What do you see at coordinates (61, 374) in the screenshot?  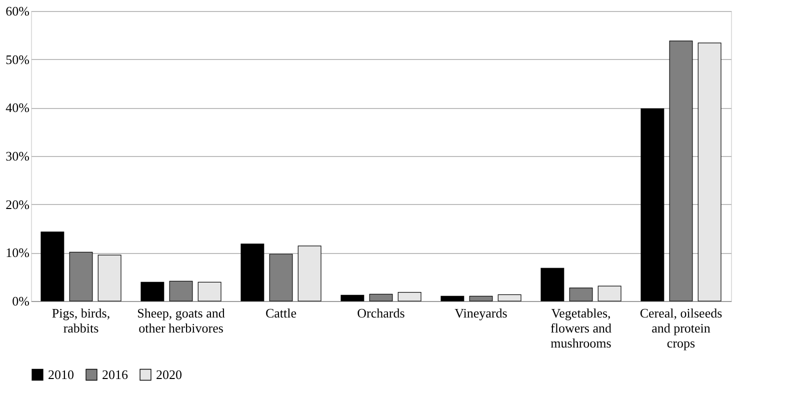 I see `legend-label: 2010` at bounding box center [61, 374].